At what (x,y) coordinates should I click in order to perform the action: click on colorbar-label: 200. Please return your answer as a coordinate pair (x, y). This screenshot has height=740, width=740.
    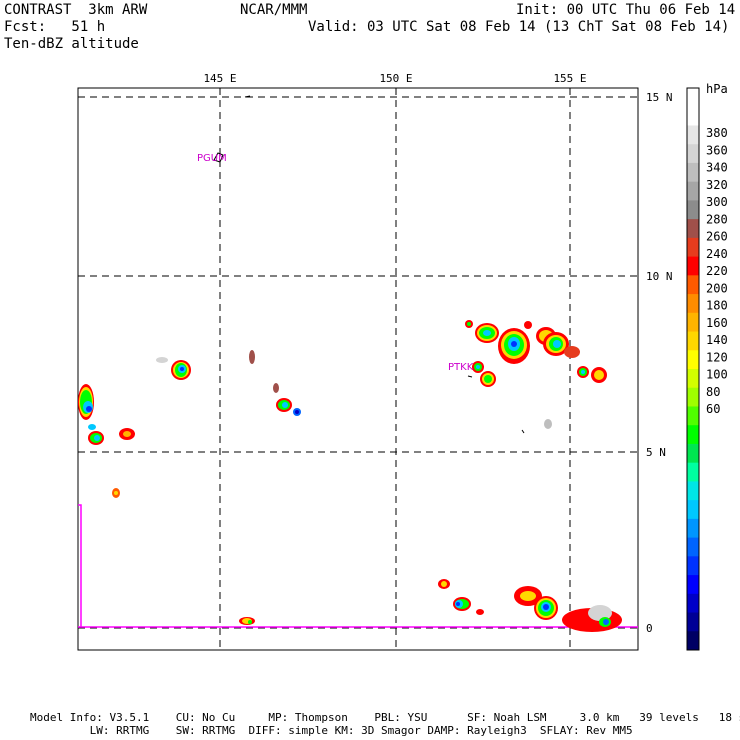
    Looking at the image, I should click on (717, 288).